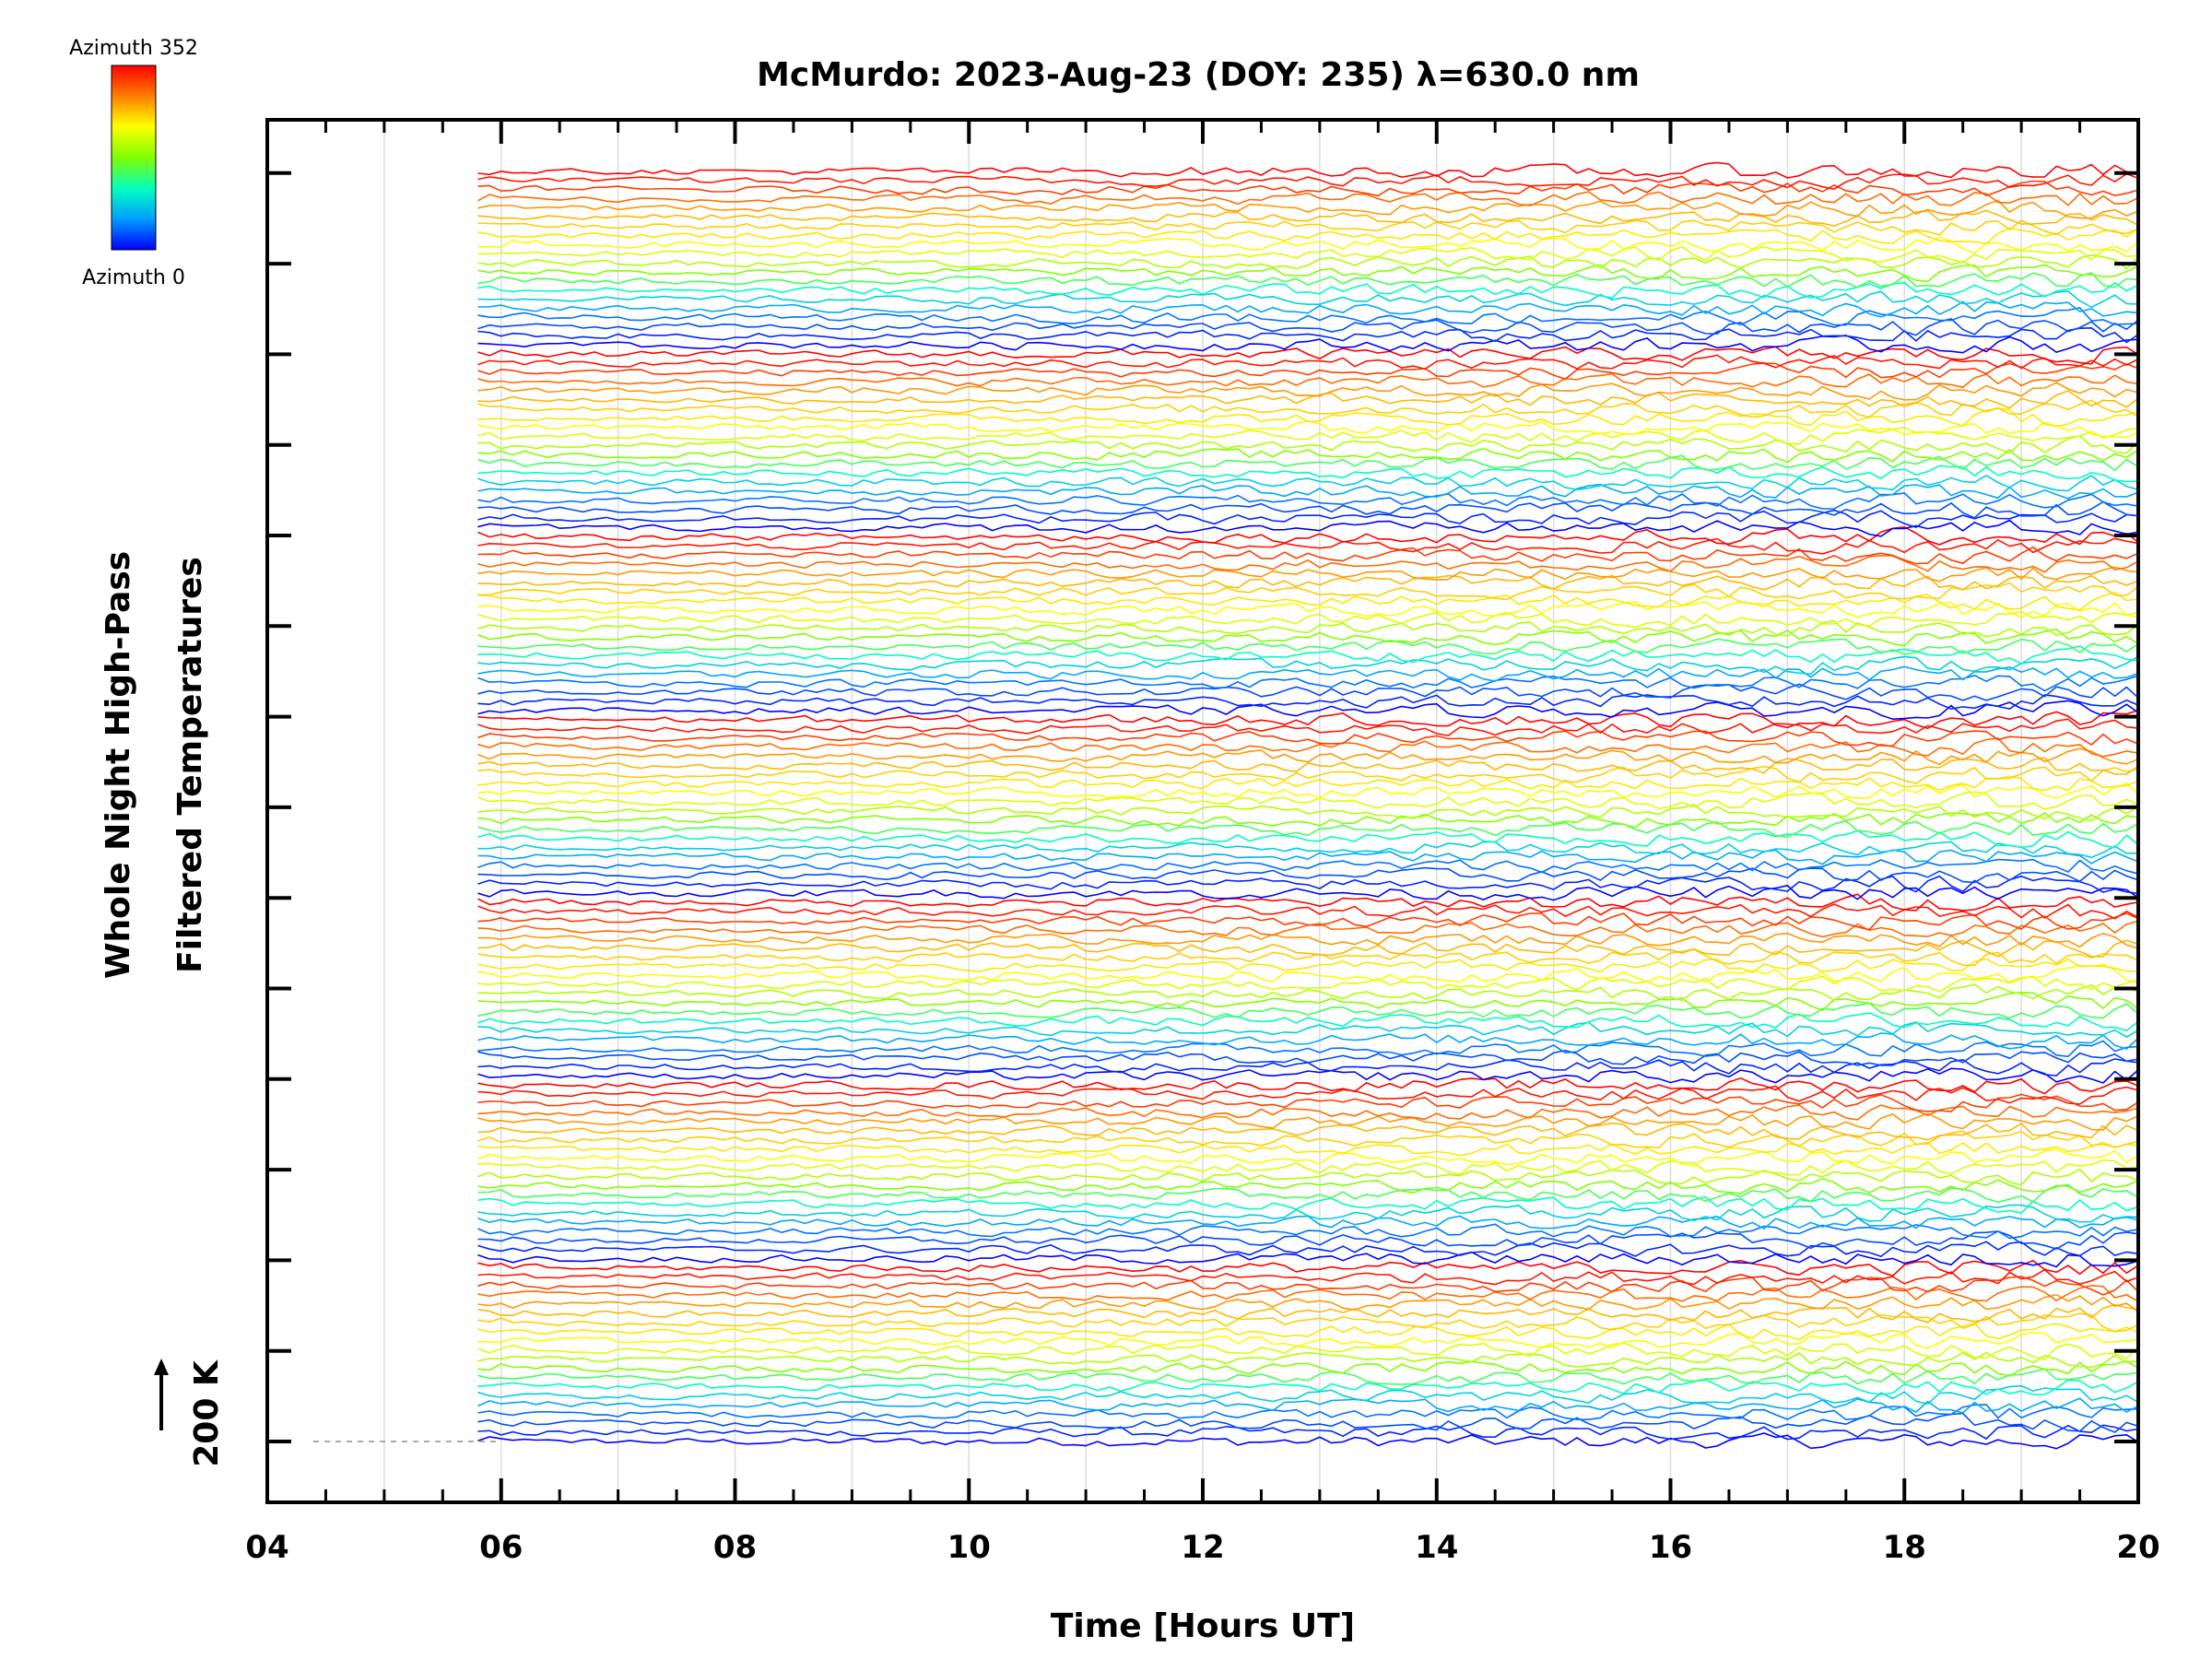 The height and width of the screenshot is (1659, 2212). What do you see at coordinates (501, 1547) in the screenshot?
I see `x-tick-label: 06` at bounding box center [501, 1547].